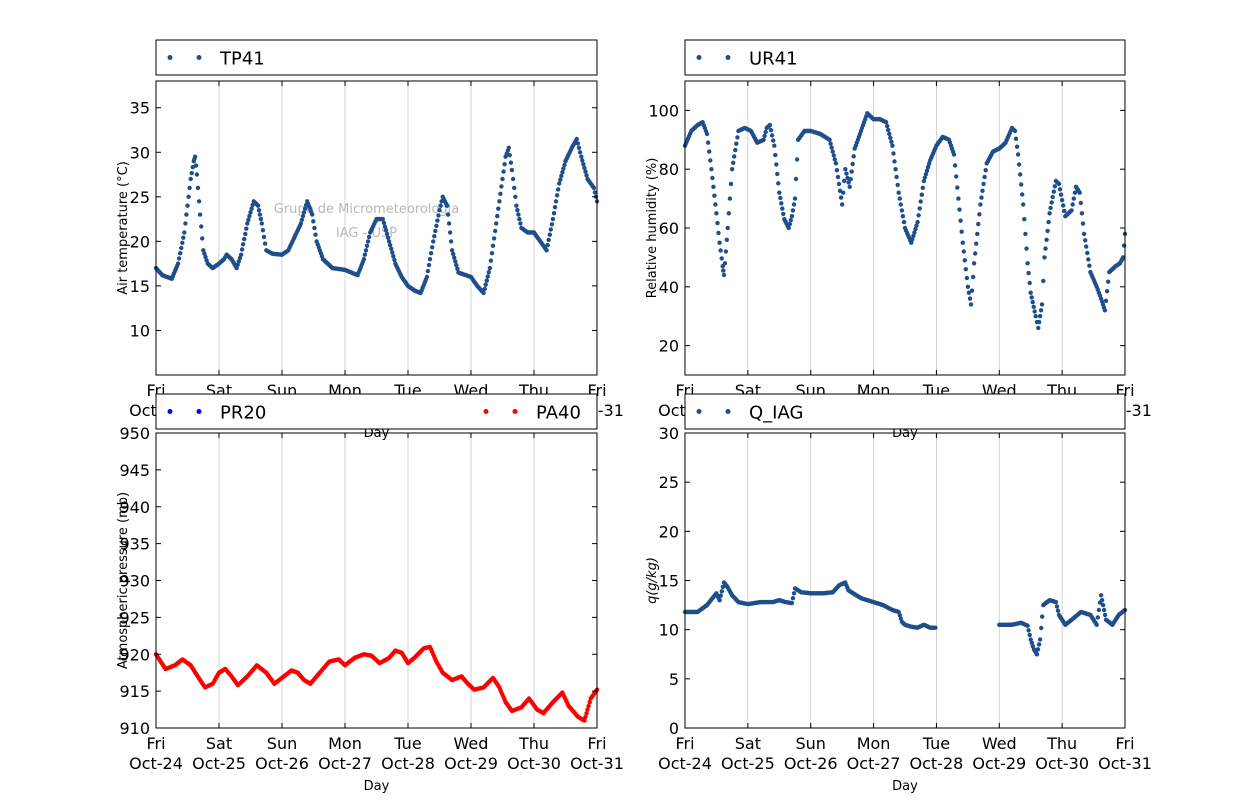 Image resolution: width=1250 pixels, height=810 pixels. What do you see at coordinates (685, 763) in the screenshot?
I see `x-tick-label-date: Oct-24` at bounding box center [685, 763].